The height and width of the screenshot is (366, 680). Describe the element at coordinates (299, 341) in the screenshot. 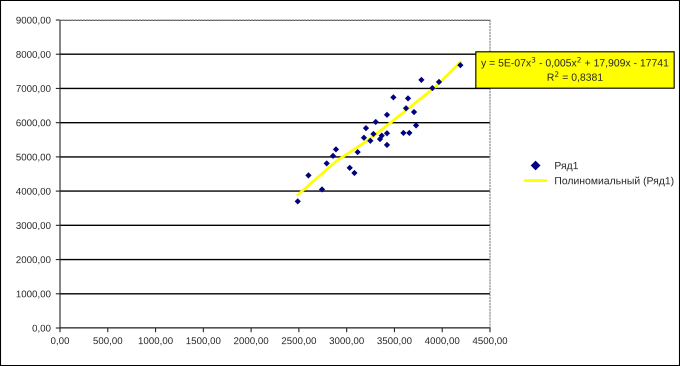

I see `x-tick-label: 2500,00` at that location.